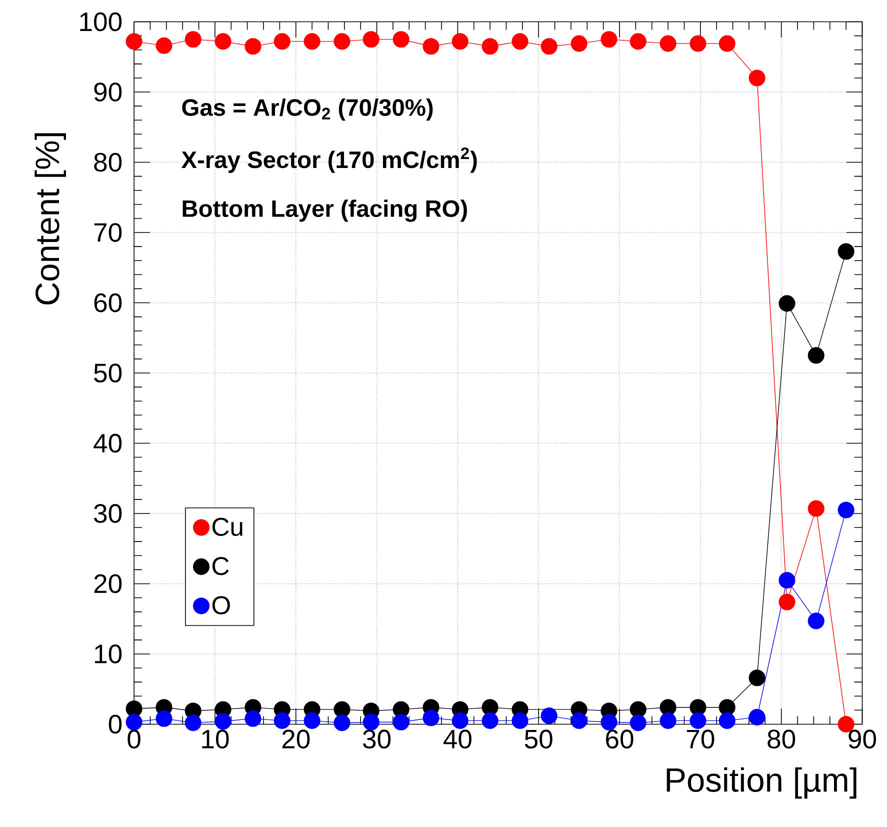  What do you see at coordinates (50, 218) in the screenshot?
I see `y-axis-title: Content [%]` at bounding box center [50, 218].